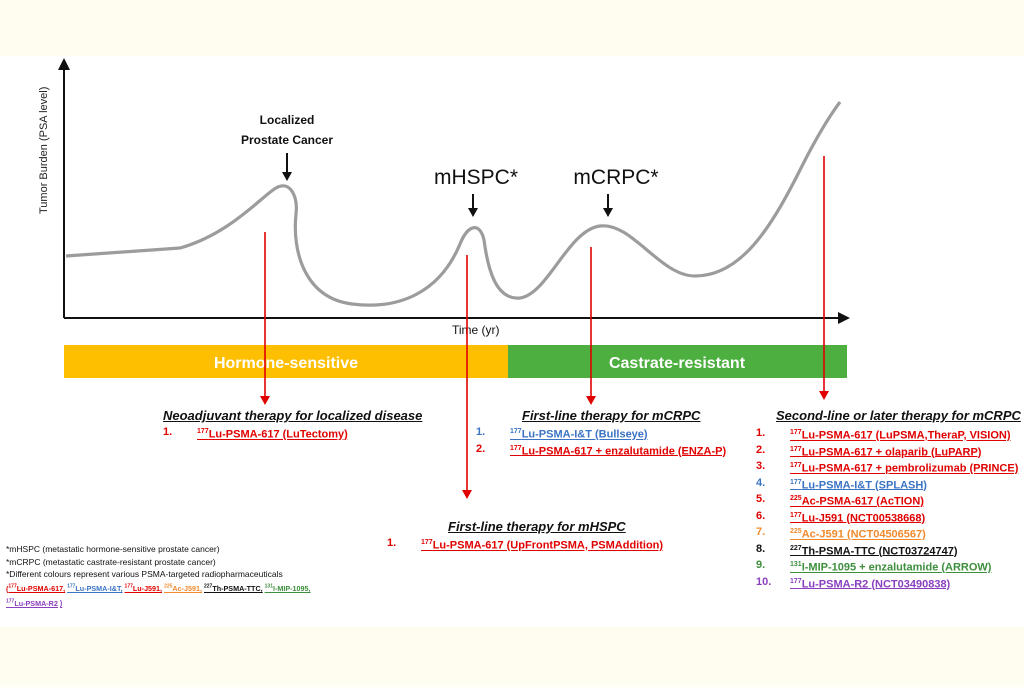  Describe the element at coordinates (761, 499) in the screenshot. I see `therapy-item-number: 5.` at that location.